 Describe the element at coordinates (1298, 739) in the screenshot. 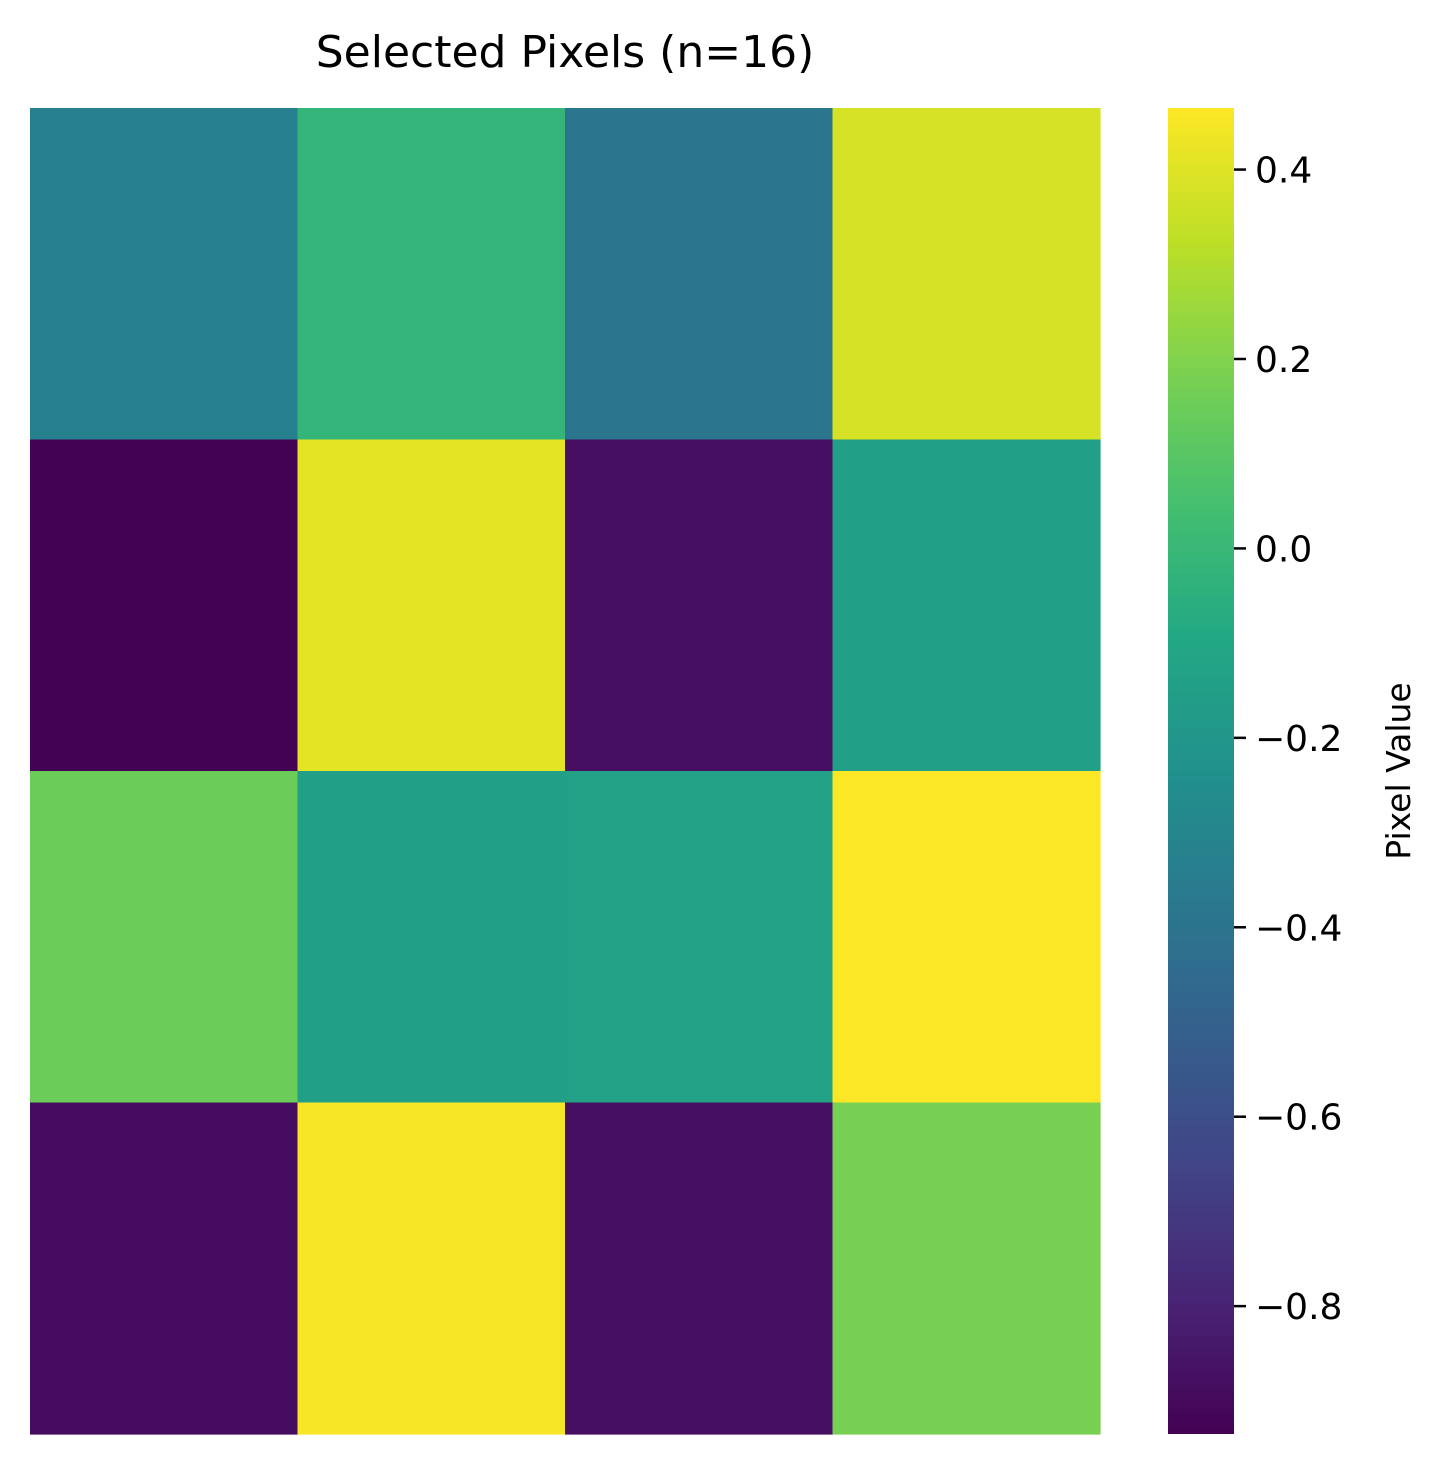

I see `colorbar-tick-label: −0.2` at that location.